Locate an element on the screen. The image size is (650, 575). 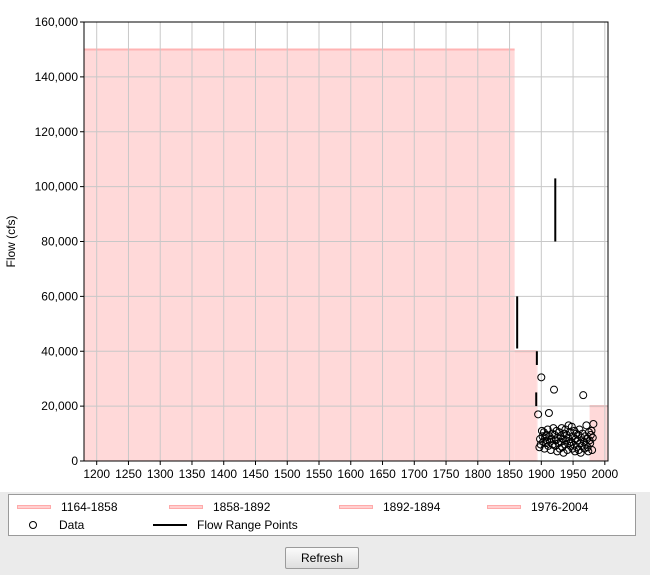
legend-label-period-1: 1164-1858 is located at coordinates (89, 507).